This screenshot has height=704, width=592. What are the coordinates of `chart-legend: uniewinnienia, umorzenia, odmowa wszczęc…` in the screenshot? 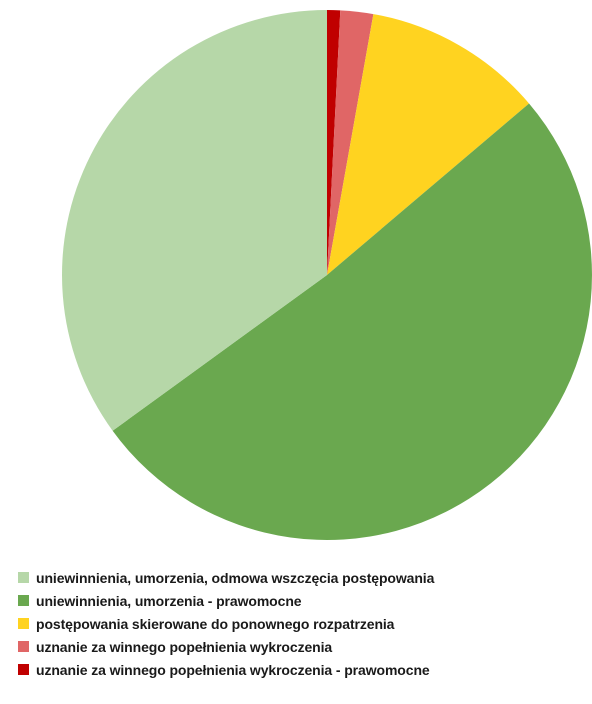 It's located at (226, 623).